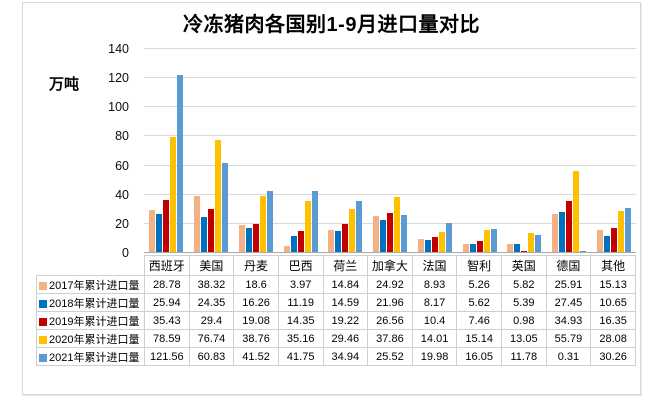  I want to click on bar-group-巴西, so click(300, 150).